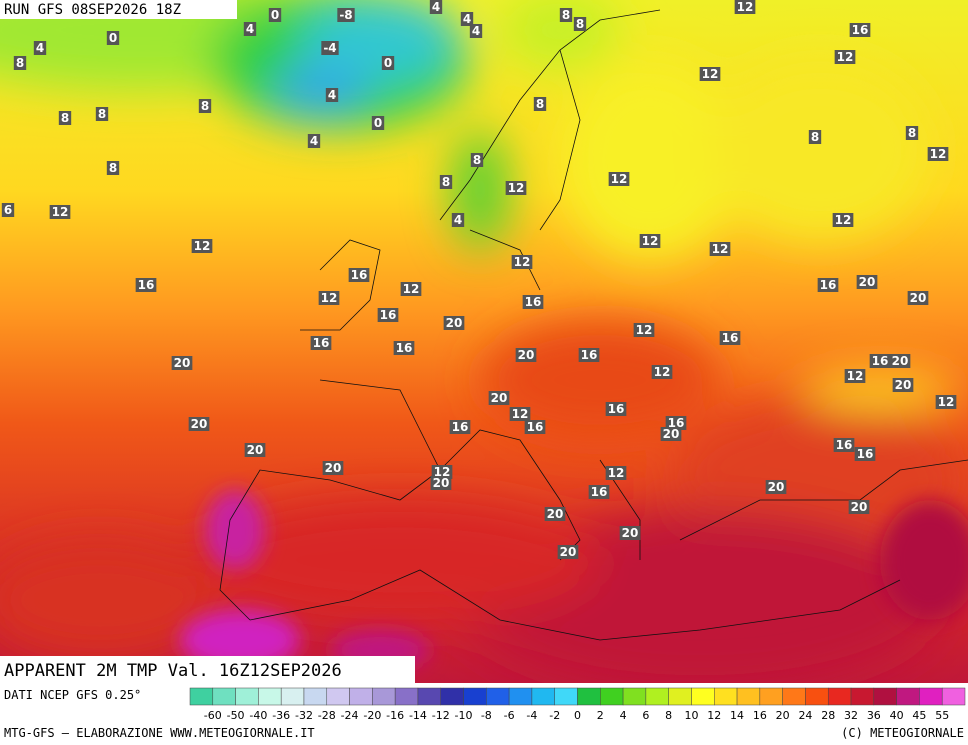 The height and width of the screenshot is (745, 968). I want to click on contour-label-text: -4, so click(329, 48).